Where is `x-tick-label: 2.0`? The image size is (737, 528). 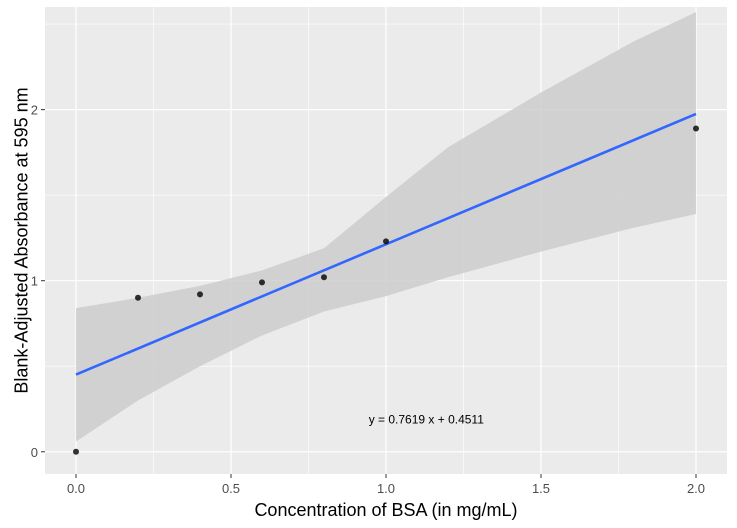 x-tick-label: 2.0 is located at coordinates (696, 488).